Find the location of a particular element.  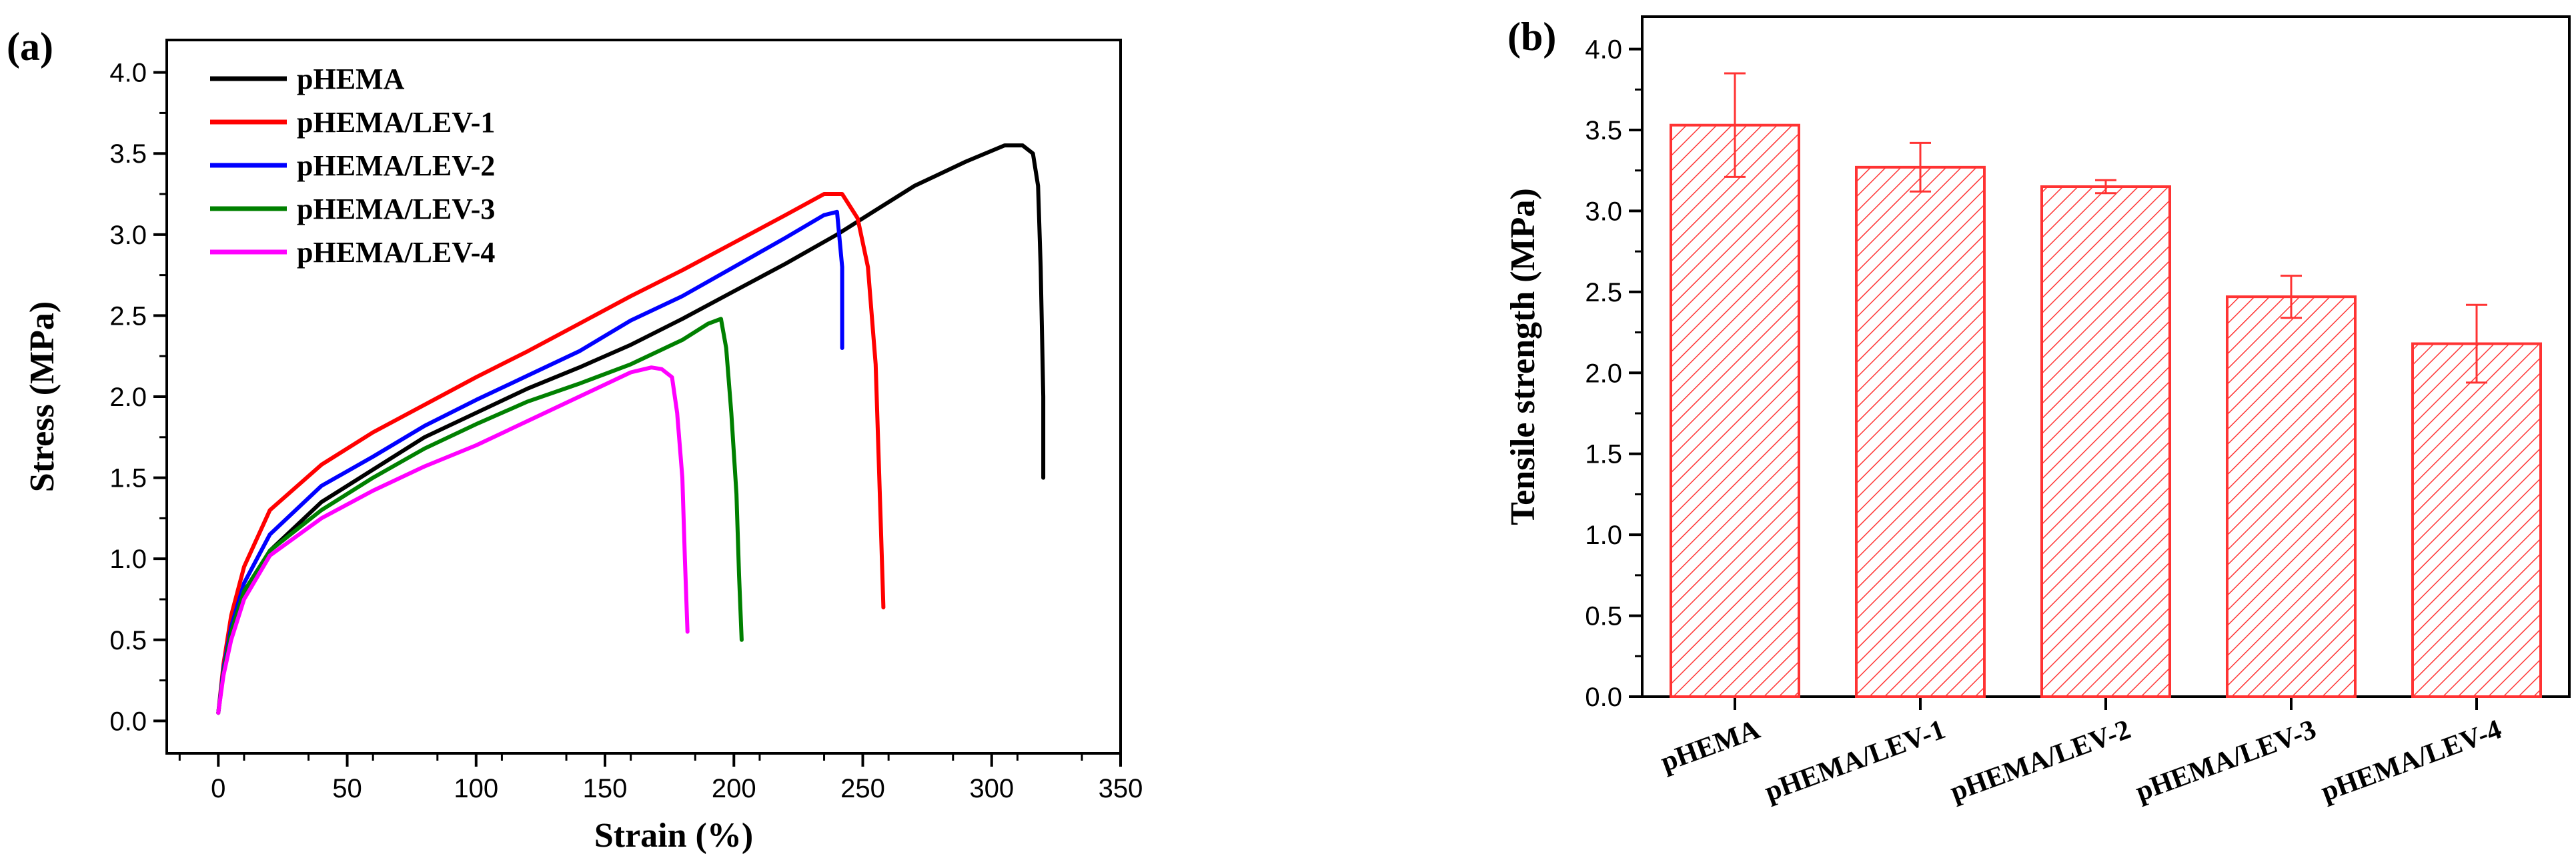

panel-b-y-tick-label: 2.5 is located at coordinates (1603, 292).